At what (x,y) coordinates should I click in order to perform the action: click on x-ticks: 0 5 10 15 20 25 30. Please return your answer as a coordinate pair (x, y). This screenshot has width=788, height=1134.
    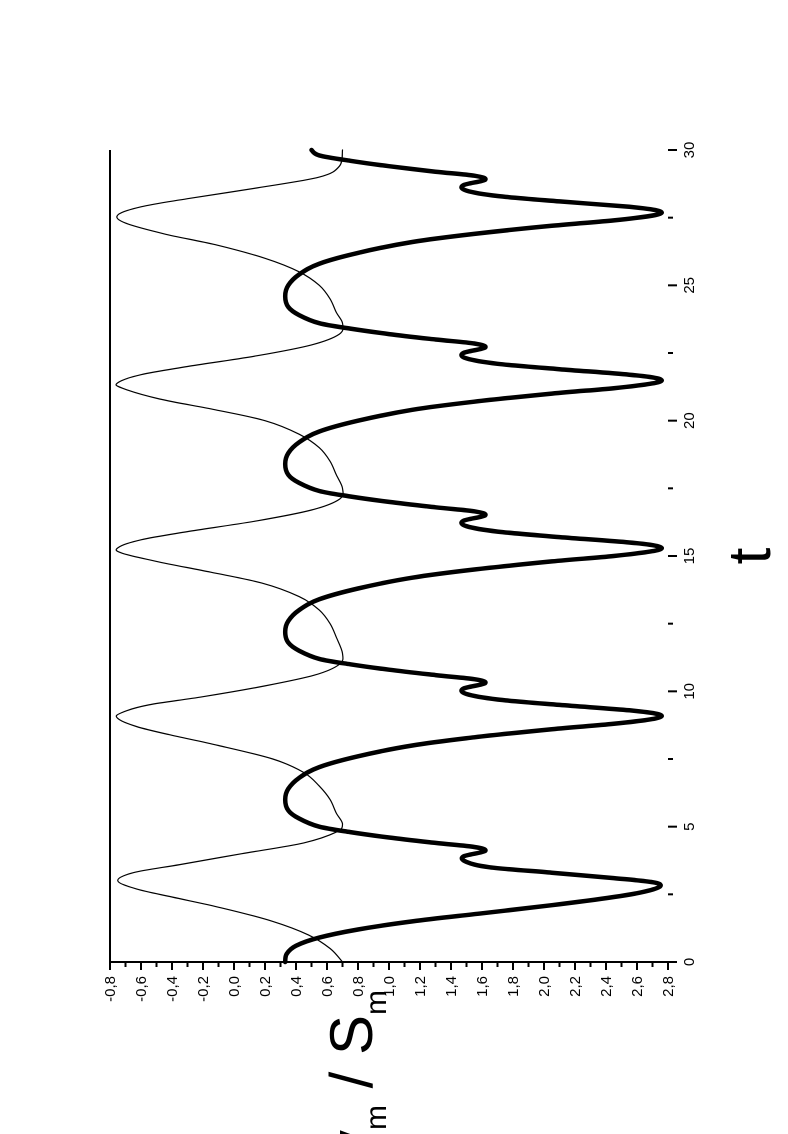
    Looking at the image, I should click on (683, 554).